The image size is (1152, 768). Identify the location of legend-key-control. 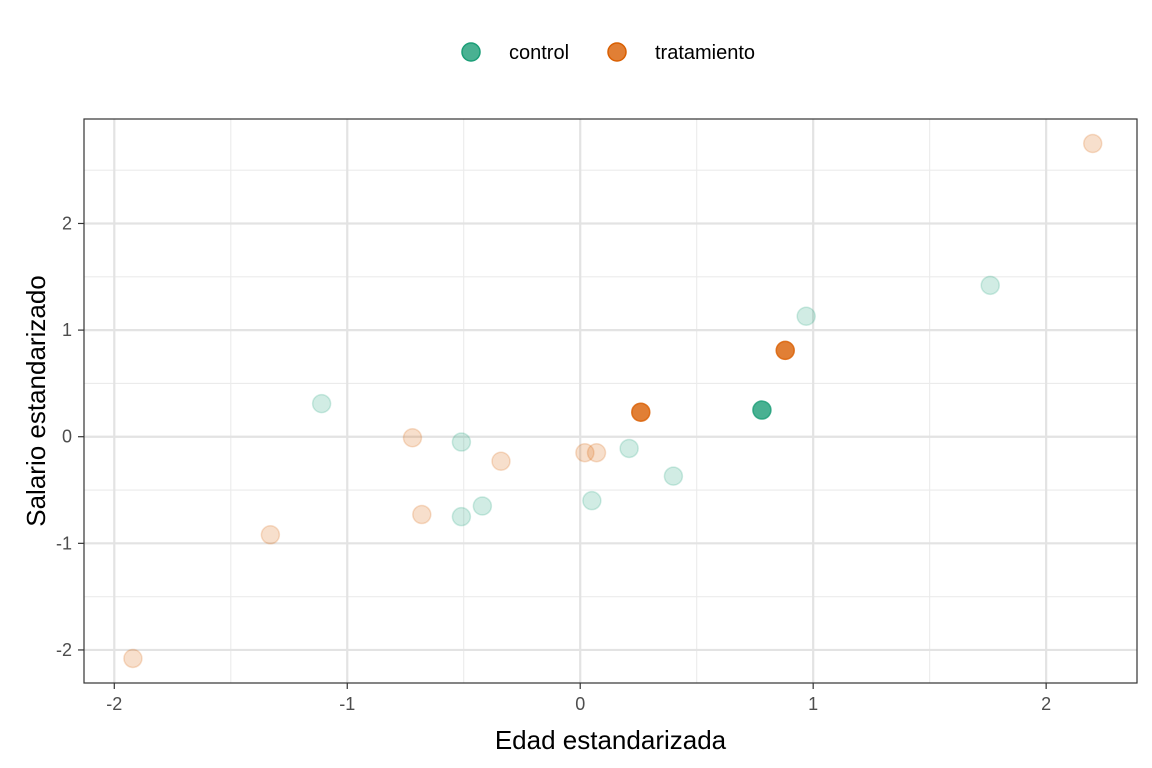
(471, 52).